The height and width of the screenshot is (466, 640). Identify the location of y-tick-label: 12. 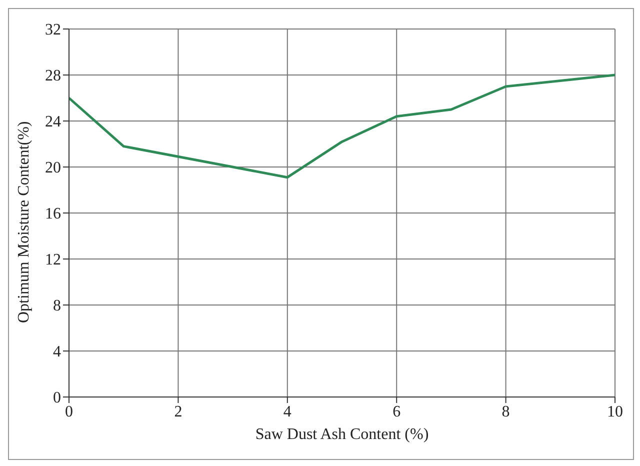
(53, 260).